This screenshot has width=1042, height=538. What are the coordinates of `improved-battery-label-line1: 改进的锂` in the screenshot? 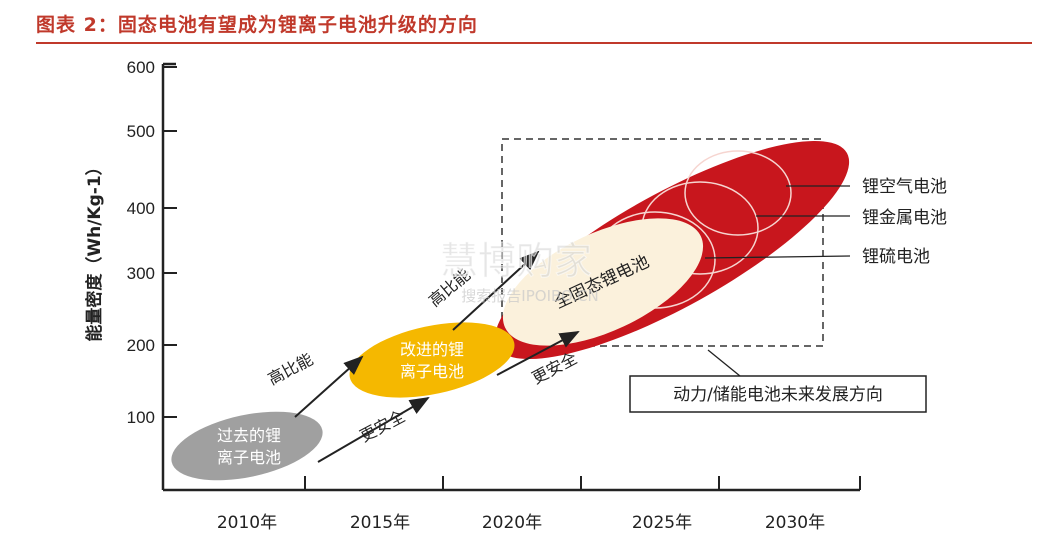 It's located at (432, 349).